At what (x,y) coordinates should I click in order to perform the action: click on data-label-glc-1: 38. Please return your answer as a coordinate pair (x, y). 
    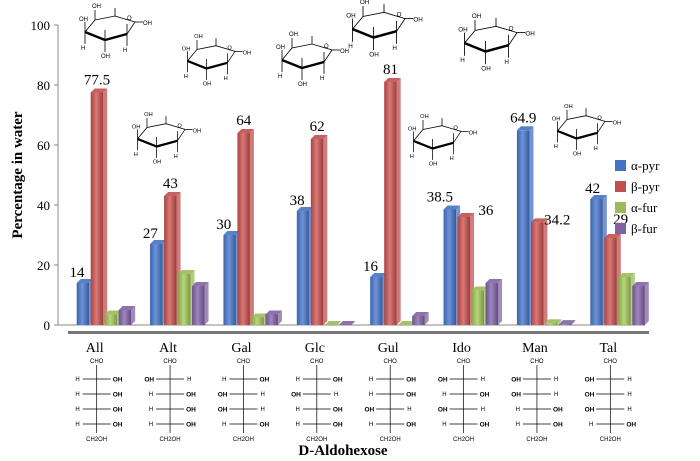
    Looking at the image, I should click on (297, 201).